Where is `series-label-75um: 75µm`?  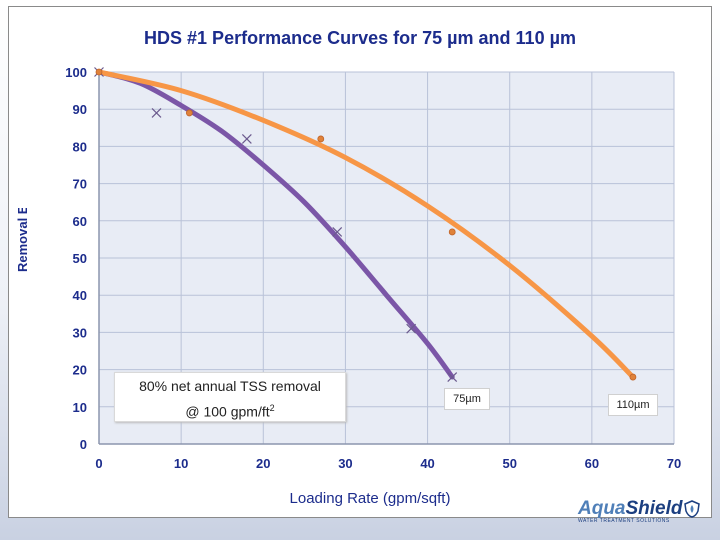
series-label-75um: 75µm is located at coordinates (467, 399).